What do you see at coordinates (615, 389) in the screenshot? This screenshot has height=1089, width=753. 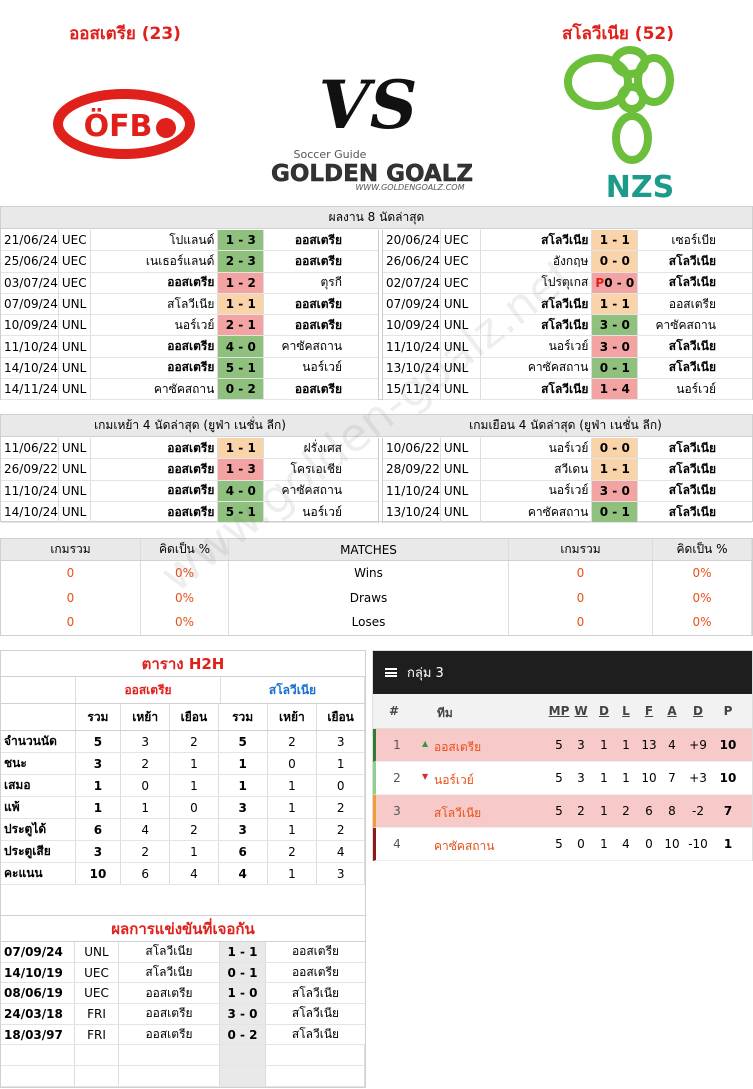 I see `score: 1 - 4` at bounding box center [615, 389].